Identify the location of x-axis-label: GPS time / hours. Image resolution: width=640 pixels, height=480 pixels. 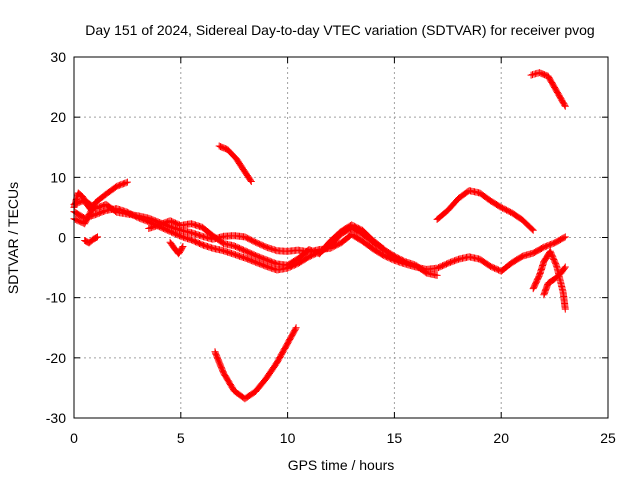
(341, 465).